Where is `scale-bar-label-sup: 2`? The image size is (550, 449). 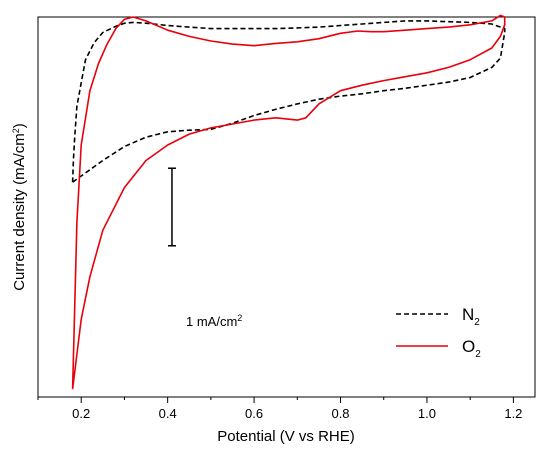 scale-bar-label-sup: 2 is located at coordinates (239, 318).